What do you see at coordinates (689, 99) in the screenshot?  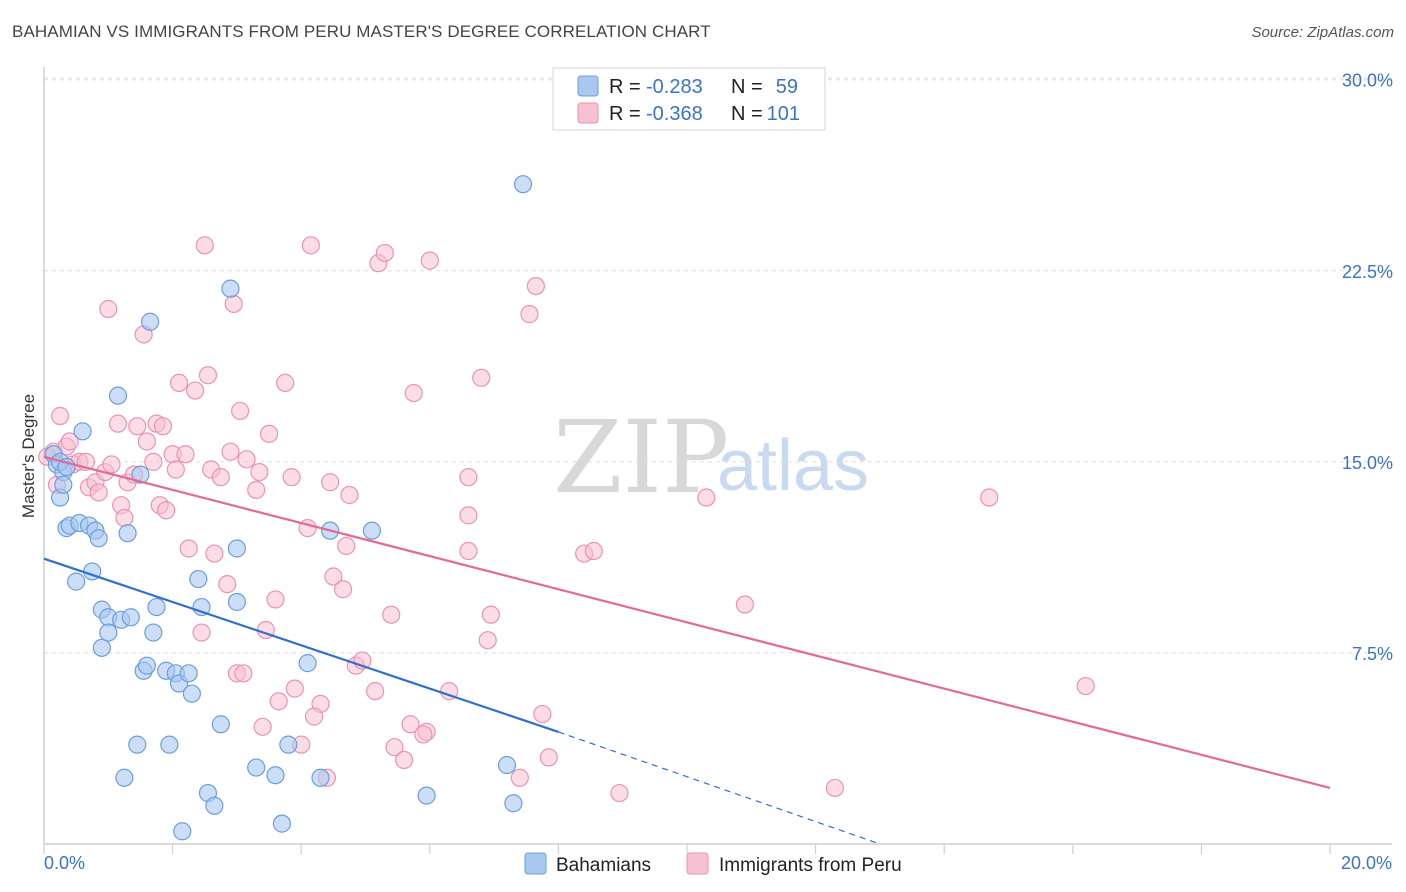 I see `correlation-legend: R = -0.283 N = 59 R = -0.368 N = 101` at bounding box center [689, 99].